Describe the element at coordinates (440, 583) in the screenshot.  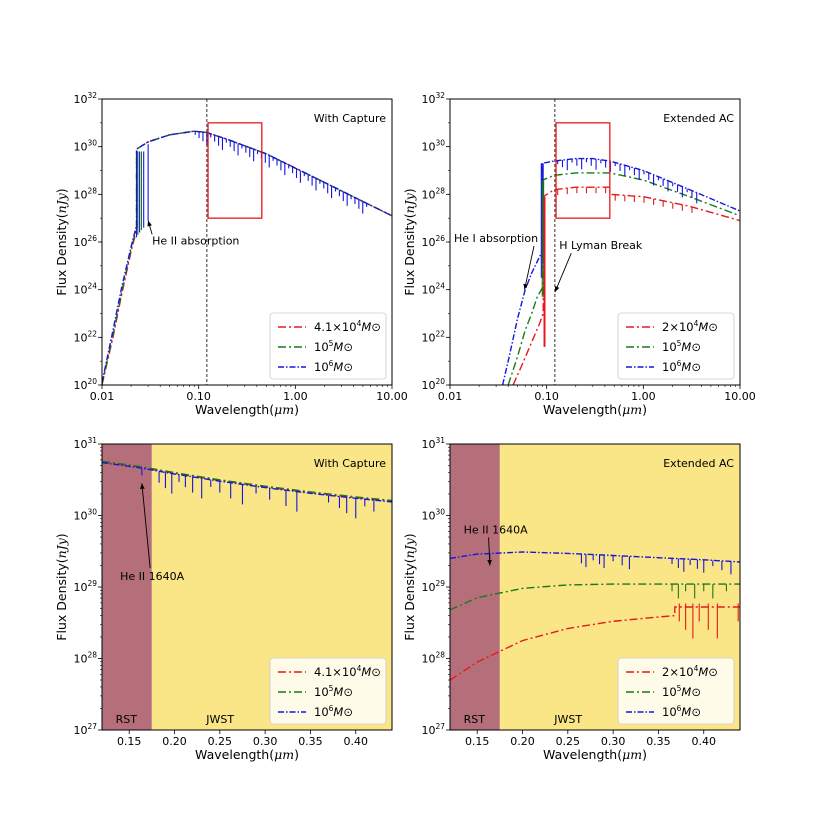
I see `y-tick-label-exp: 29` at that location.